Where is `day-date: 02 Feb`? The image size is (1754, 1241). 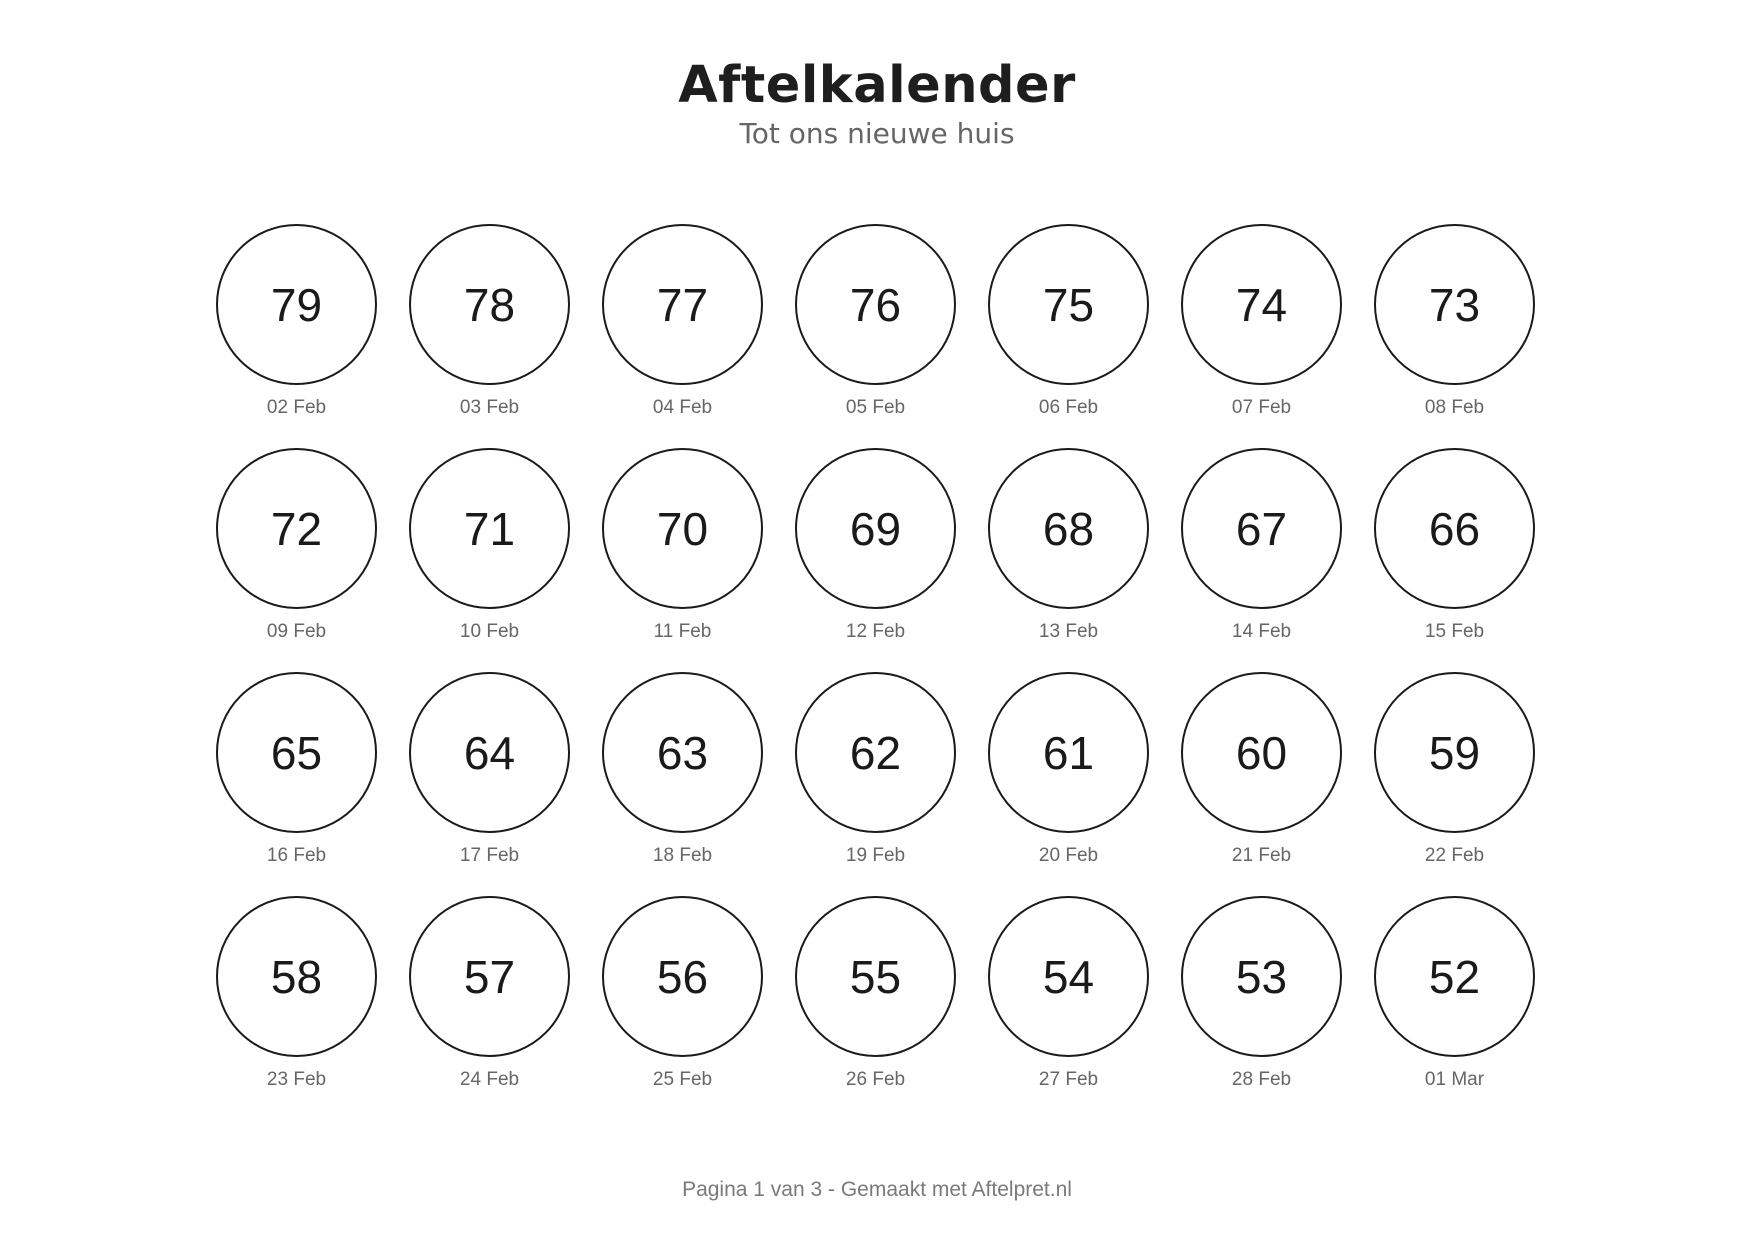
day-date: 02 Feb is located at coordinates (296, 407).